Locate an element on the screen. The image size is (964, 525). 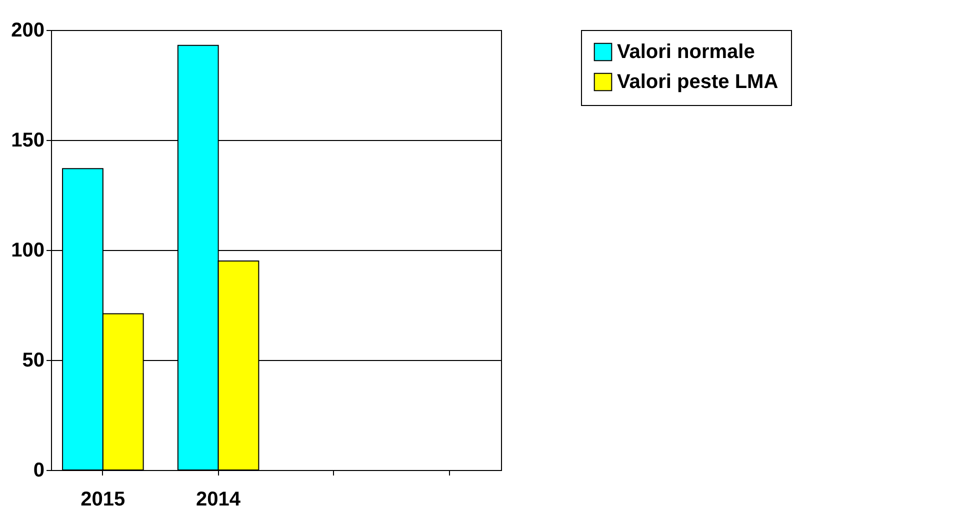
x-tick-label: 2014 is located at coordinates (219, 499).